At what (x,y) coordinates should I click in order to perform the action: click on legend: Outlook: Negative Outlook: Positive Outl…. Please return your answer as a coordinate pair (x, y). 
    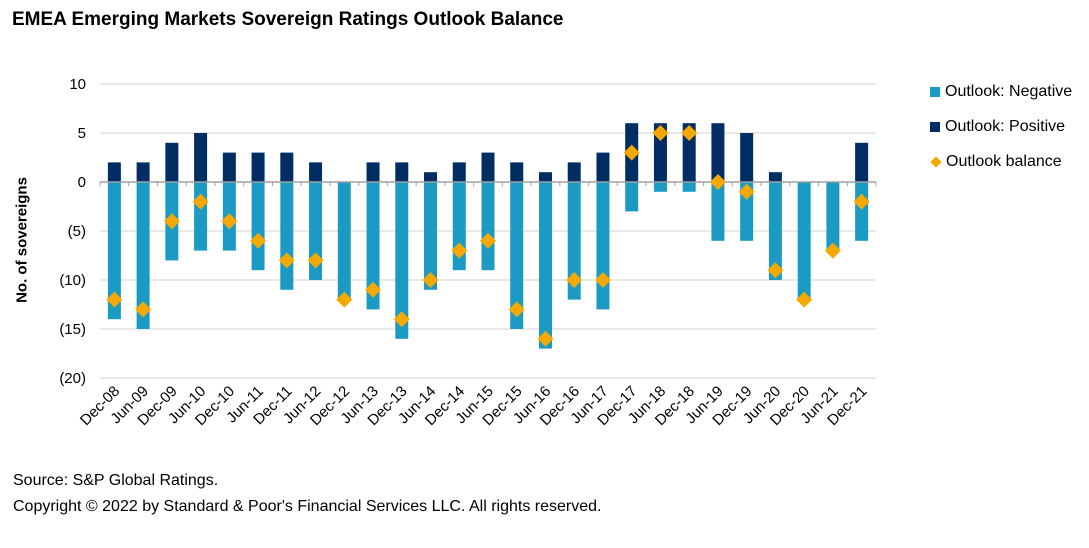
    Looking at the image, I should click on (1001, 132).